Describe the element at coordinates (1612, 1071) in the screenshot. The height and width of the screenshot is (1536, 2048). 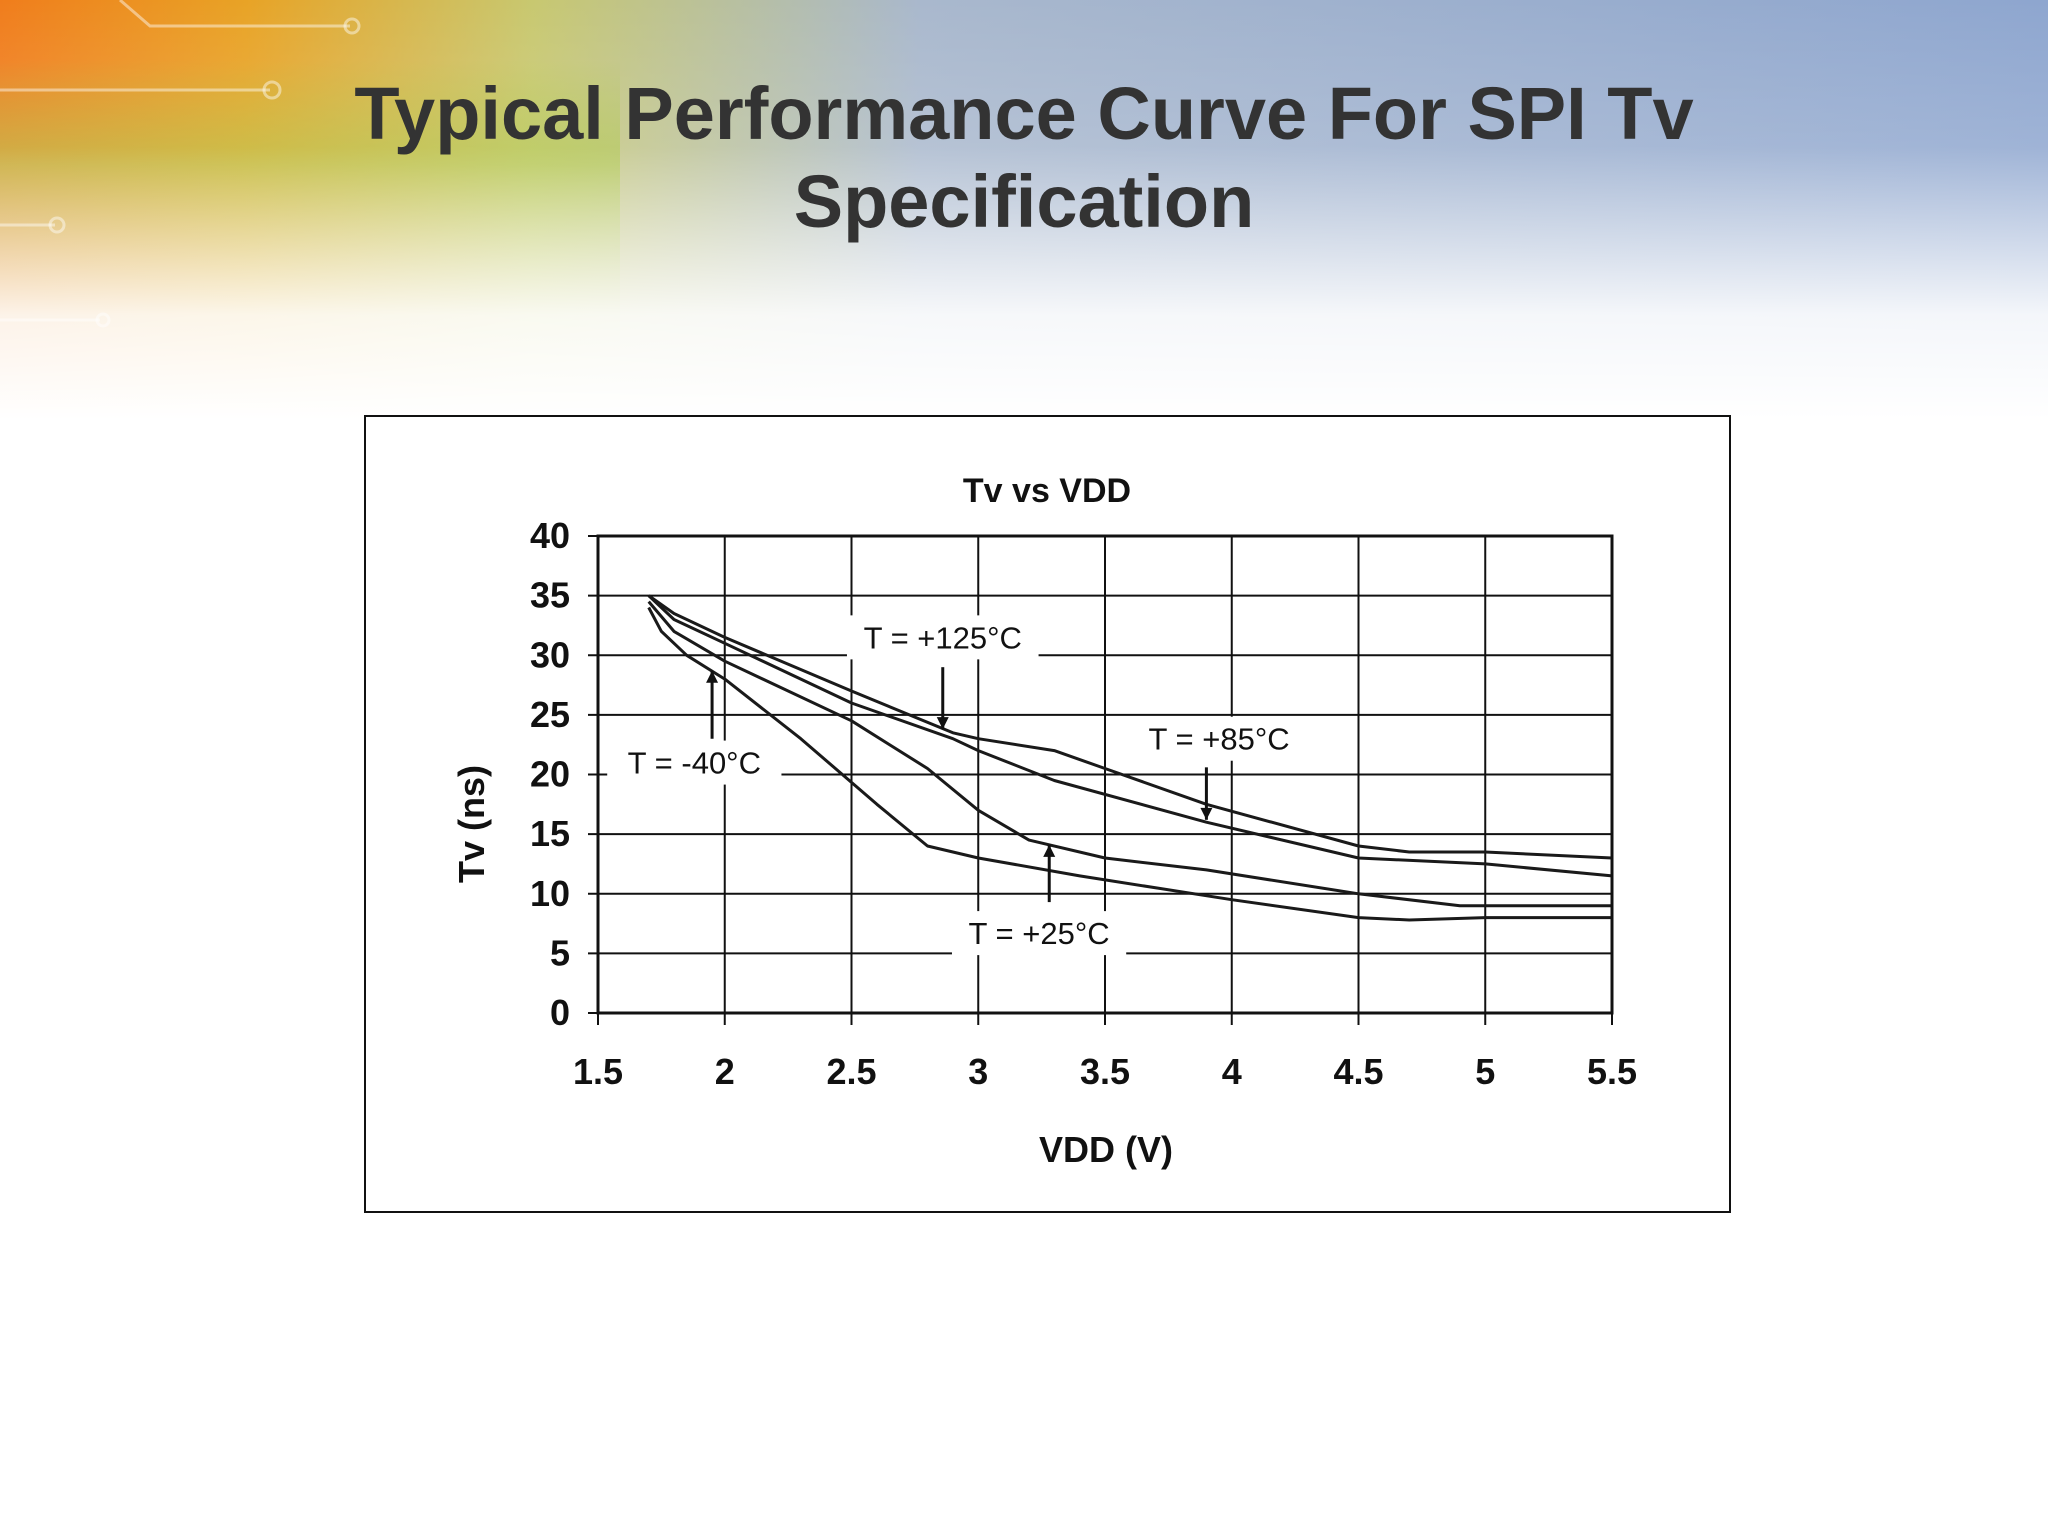
I see `x-tick-label: 5.5` at that location.